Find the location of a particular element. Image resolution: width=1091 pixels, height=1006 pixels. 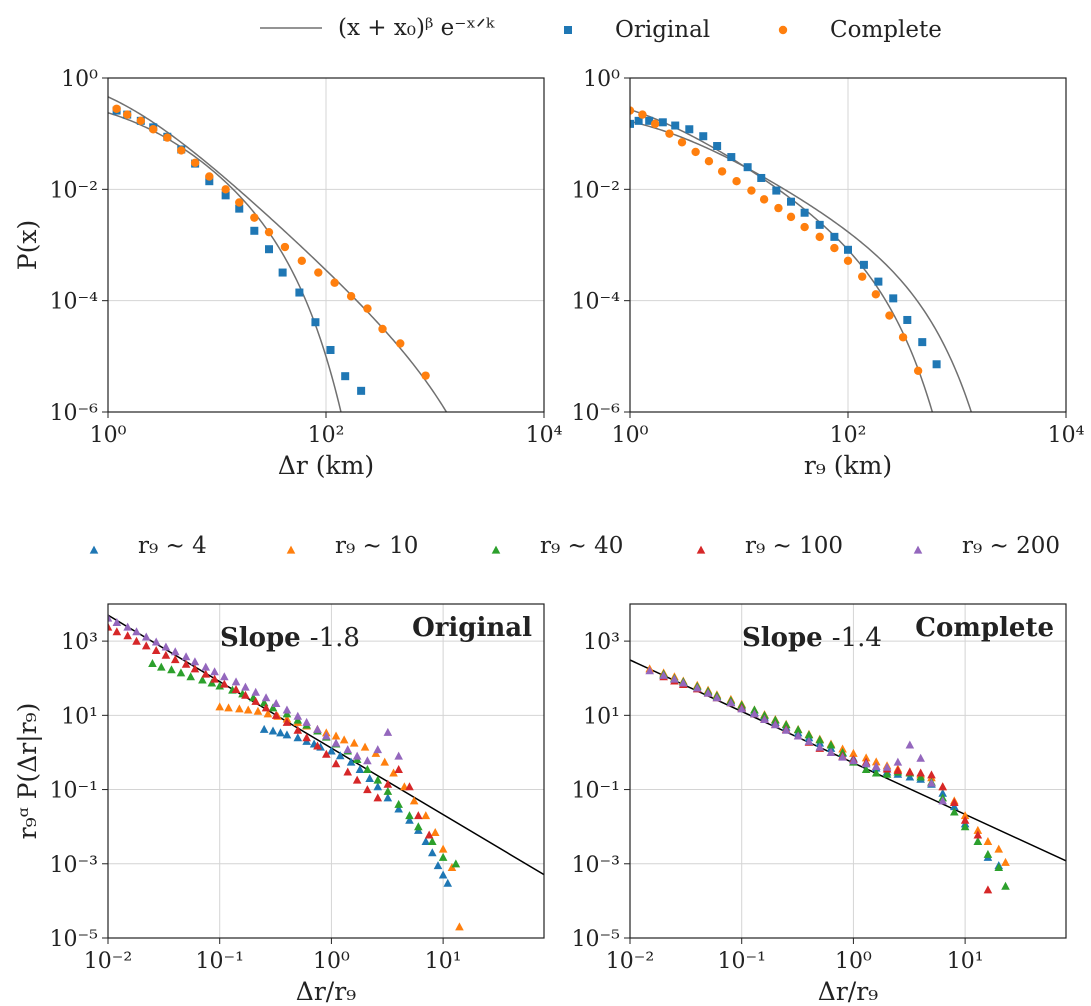

legend-top: (x + x₀)ᵝ e⁻ˣᐟᵏ Original Complete is located at coordinates (601, 29).